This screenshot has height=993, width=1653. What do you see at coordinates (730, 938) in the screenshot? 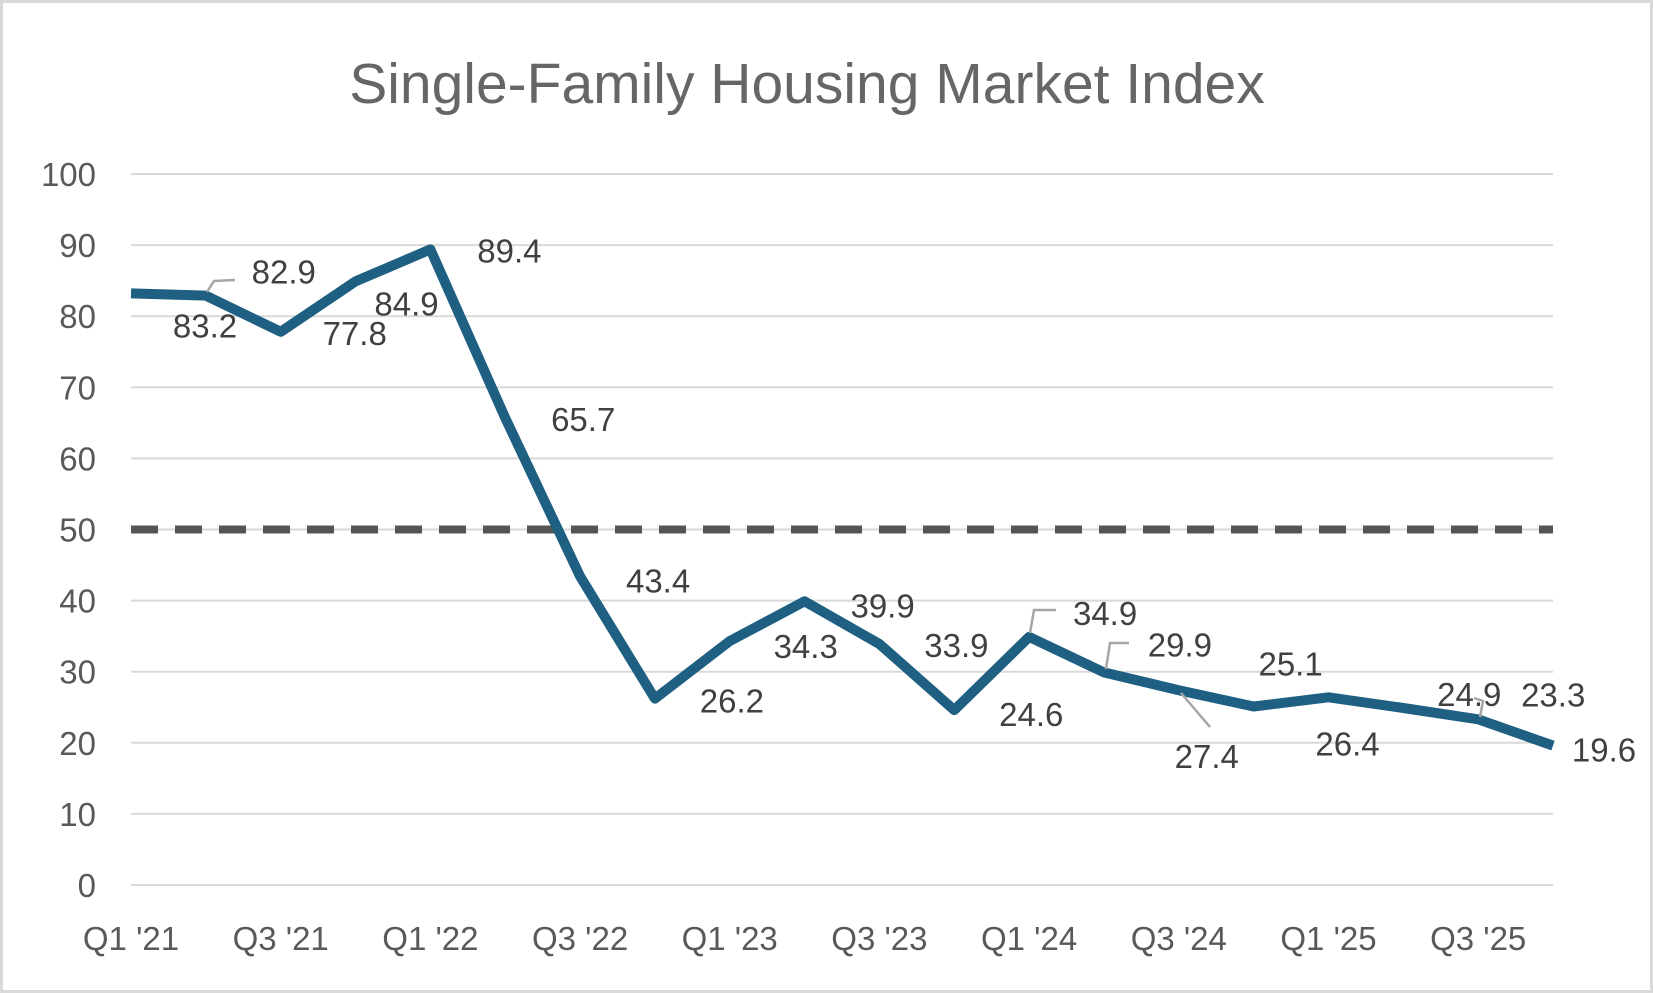
I see `x-tick-label: Q1 '23` at bounding box center [730, 938].